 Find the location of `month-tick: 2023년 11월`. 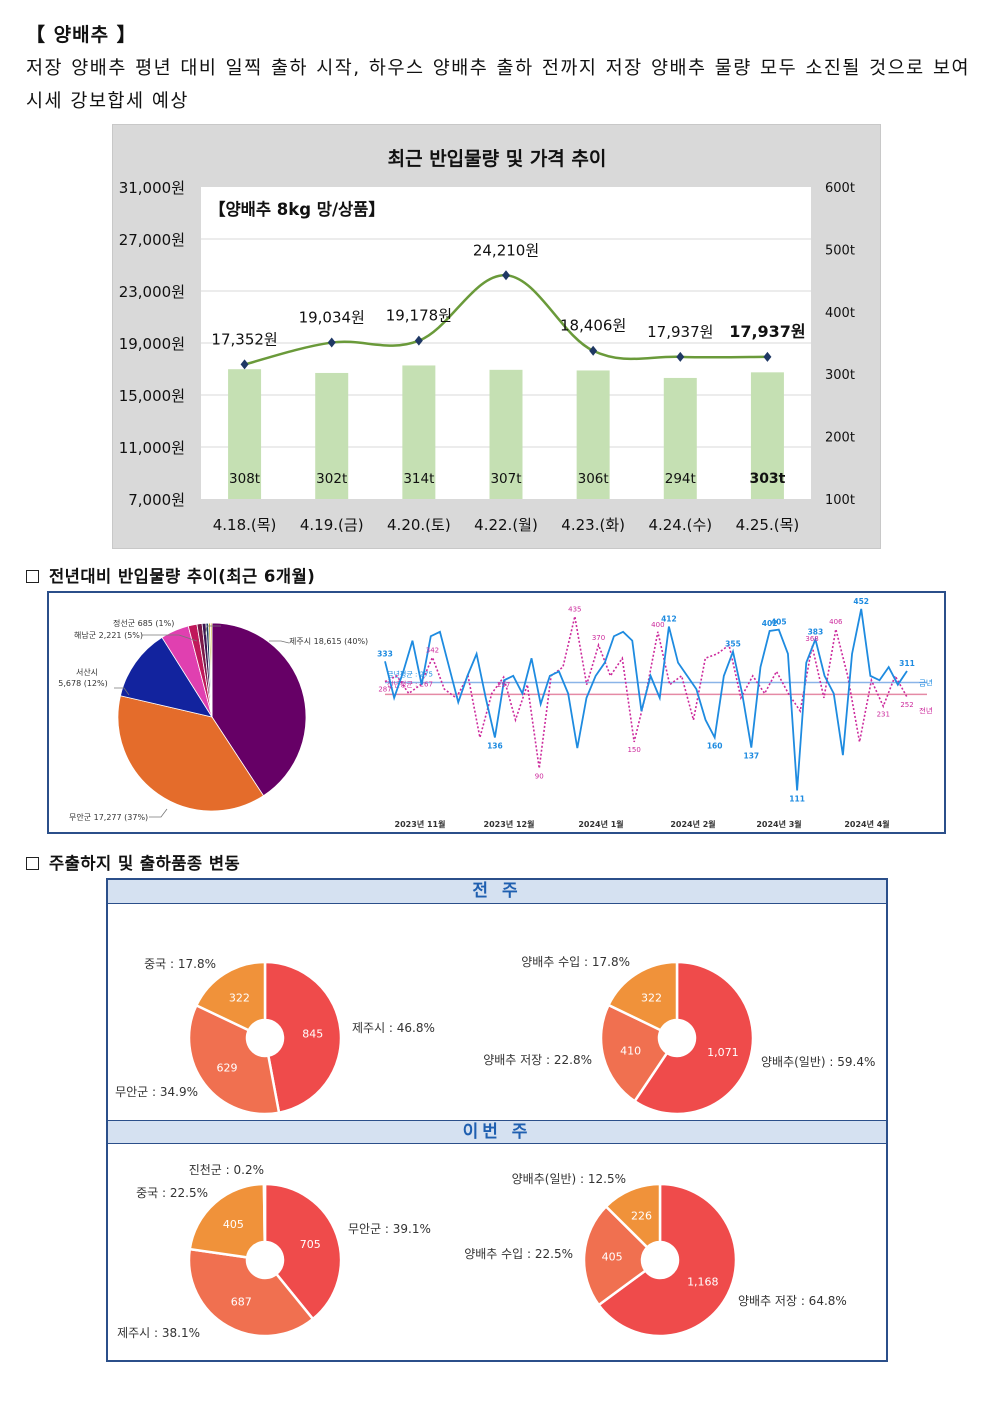

month-tick: 2023년 11월 is located at coordinates (420, 824).